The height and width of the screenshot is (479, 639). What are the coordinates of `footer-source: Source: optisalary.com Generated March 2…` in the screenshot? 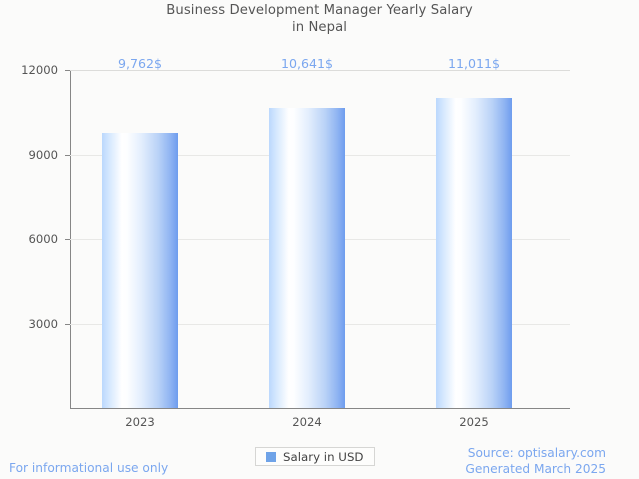 It's located at (535, 461).